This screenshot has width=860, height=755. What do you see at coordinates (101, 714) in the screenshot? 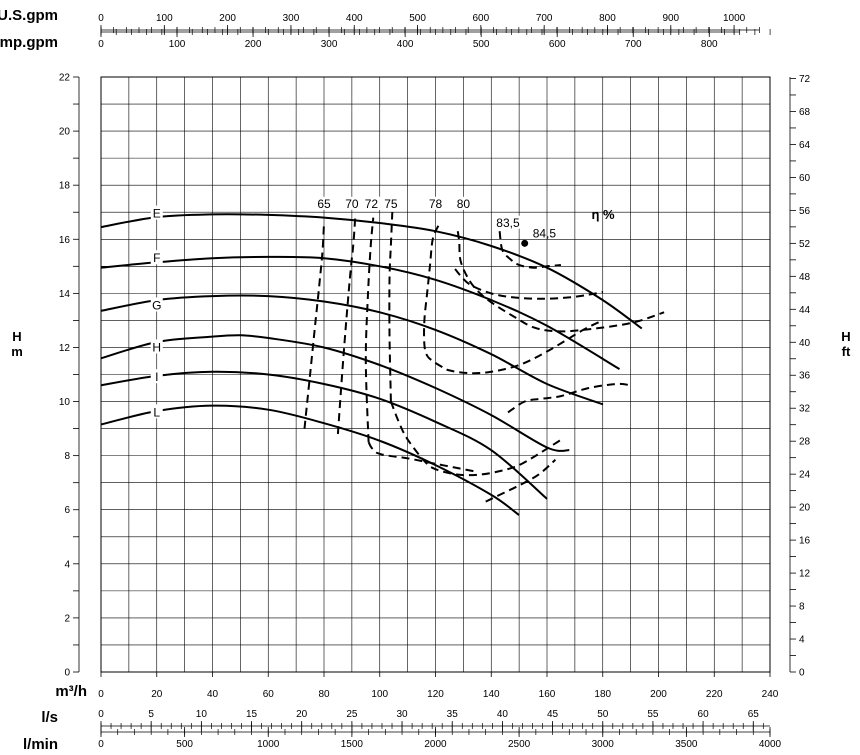
I see `ls-tick-label: 0` at bounding box center [101, 714].